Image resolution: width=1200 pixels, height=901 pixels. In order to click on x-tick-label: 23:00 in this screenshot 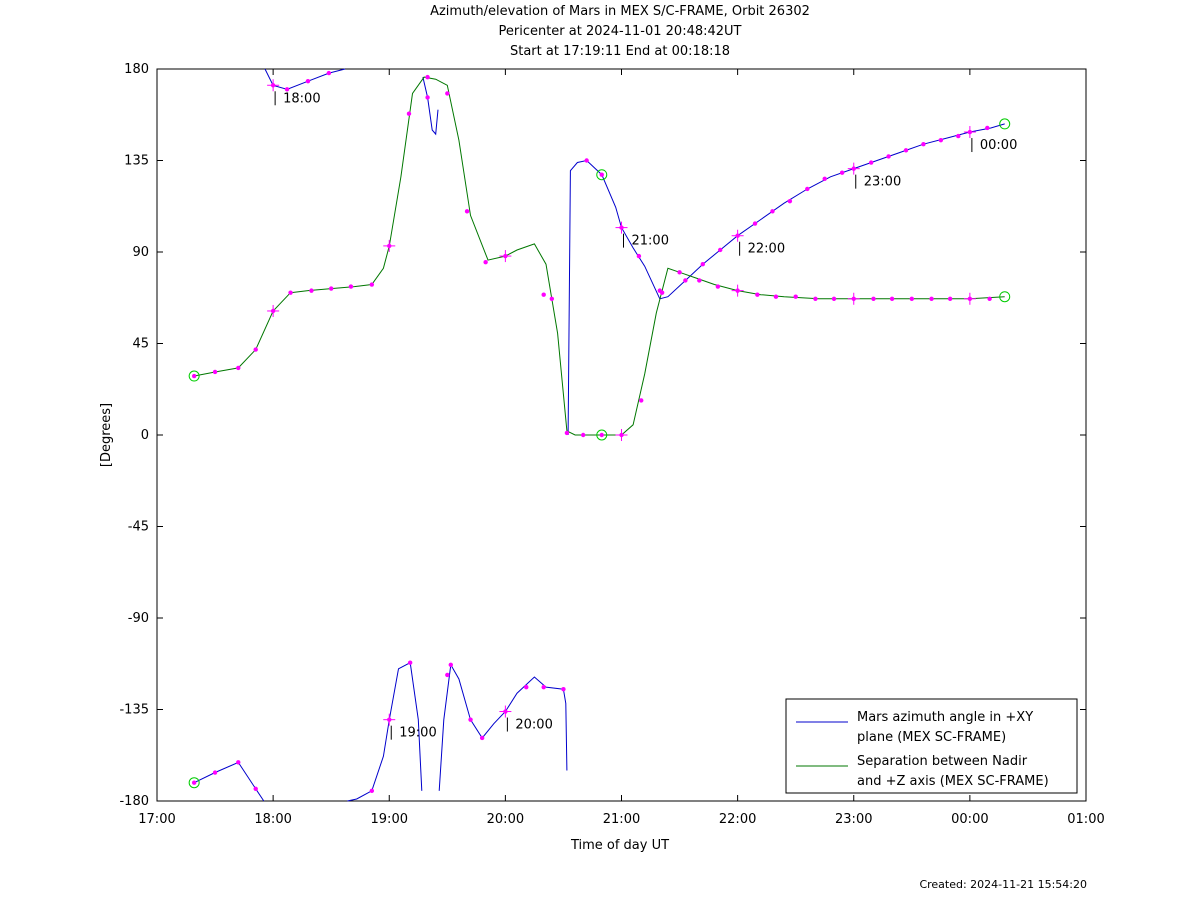, I will do `click(853, 819)`.